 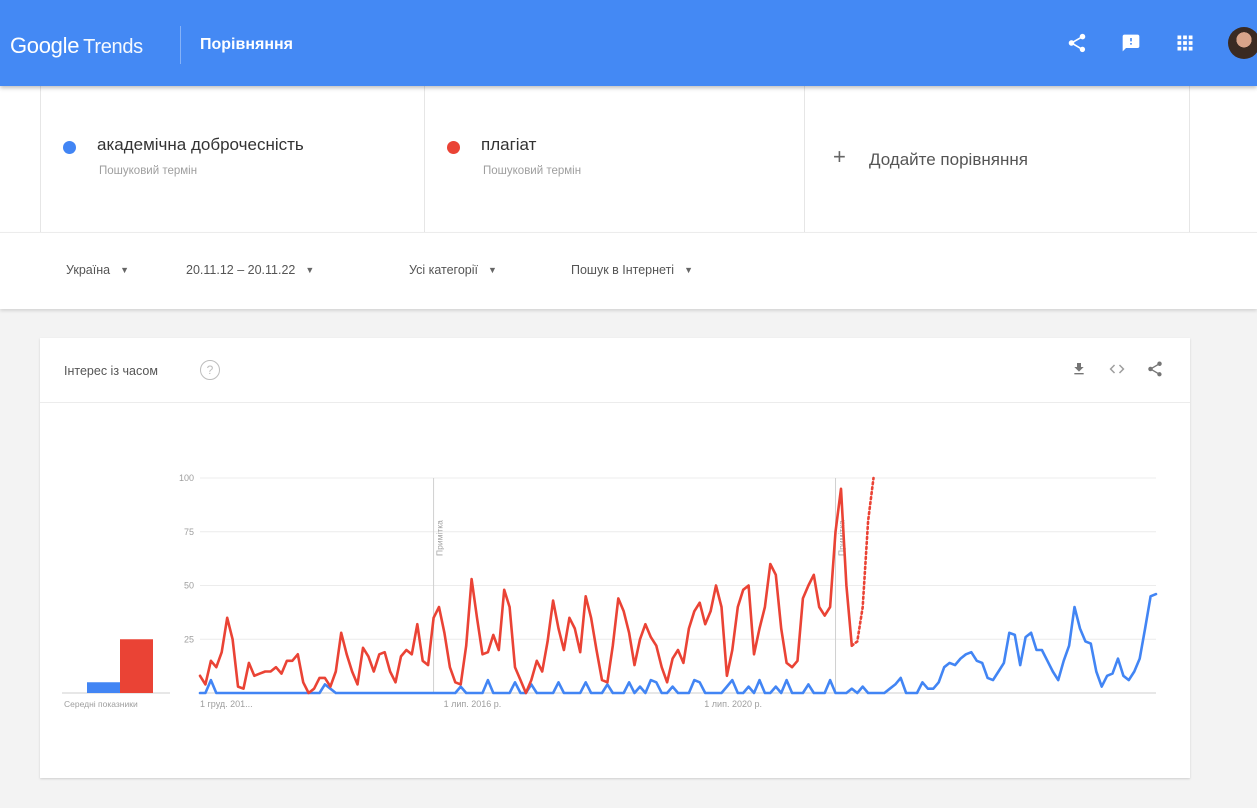 What do you see at coordinates (180, 45) in the screenshot?
I see `header-divider` at bounding box center [180, 45].